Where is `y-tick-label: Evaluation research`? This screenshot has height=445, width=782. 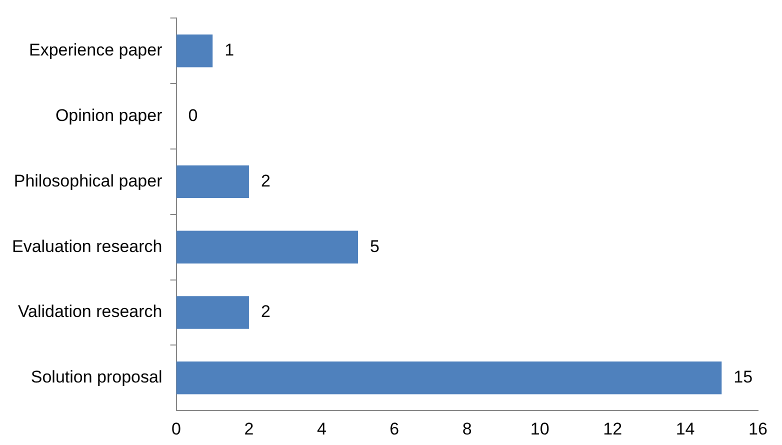 y-tick-label: Evaluation research is located at coordinates (87, 246).